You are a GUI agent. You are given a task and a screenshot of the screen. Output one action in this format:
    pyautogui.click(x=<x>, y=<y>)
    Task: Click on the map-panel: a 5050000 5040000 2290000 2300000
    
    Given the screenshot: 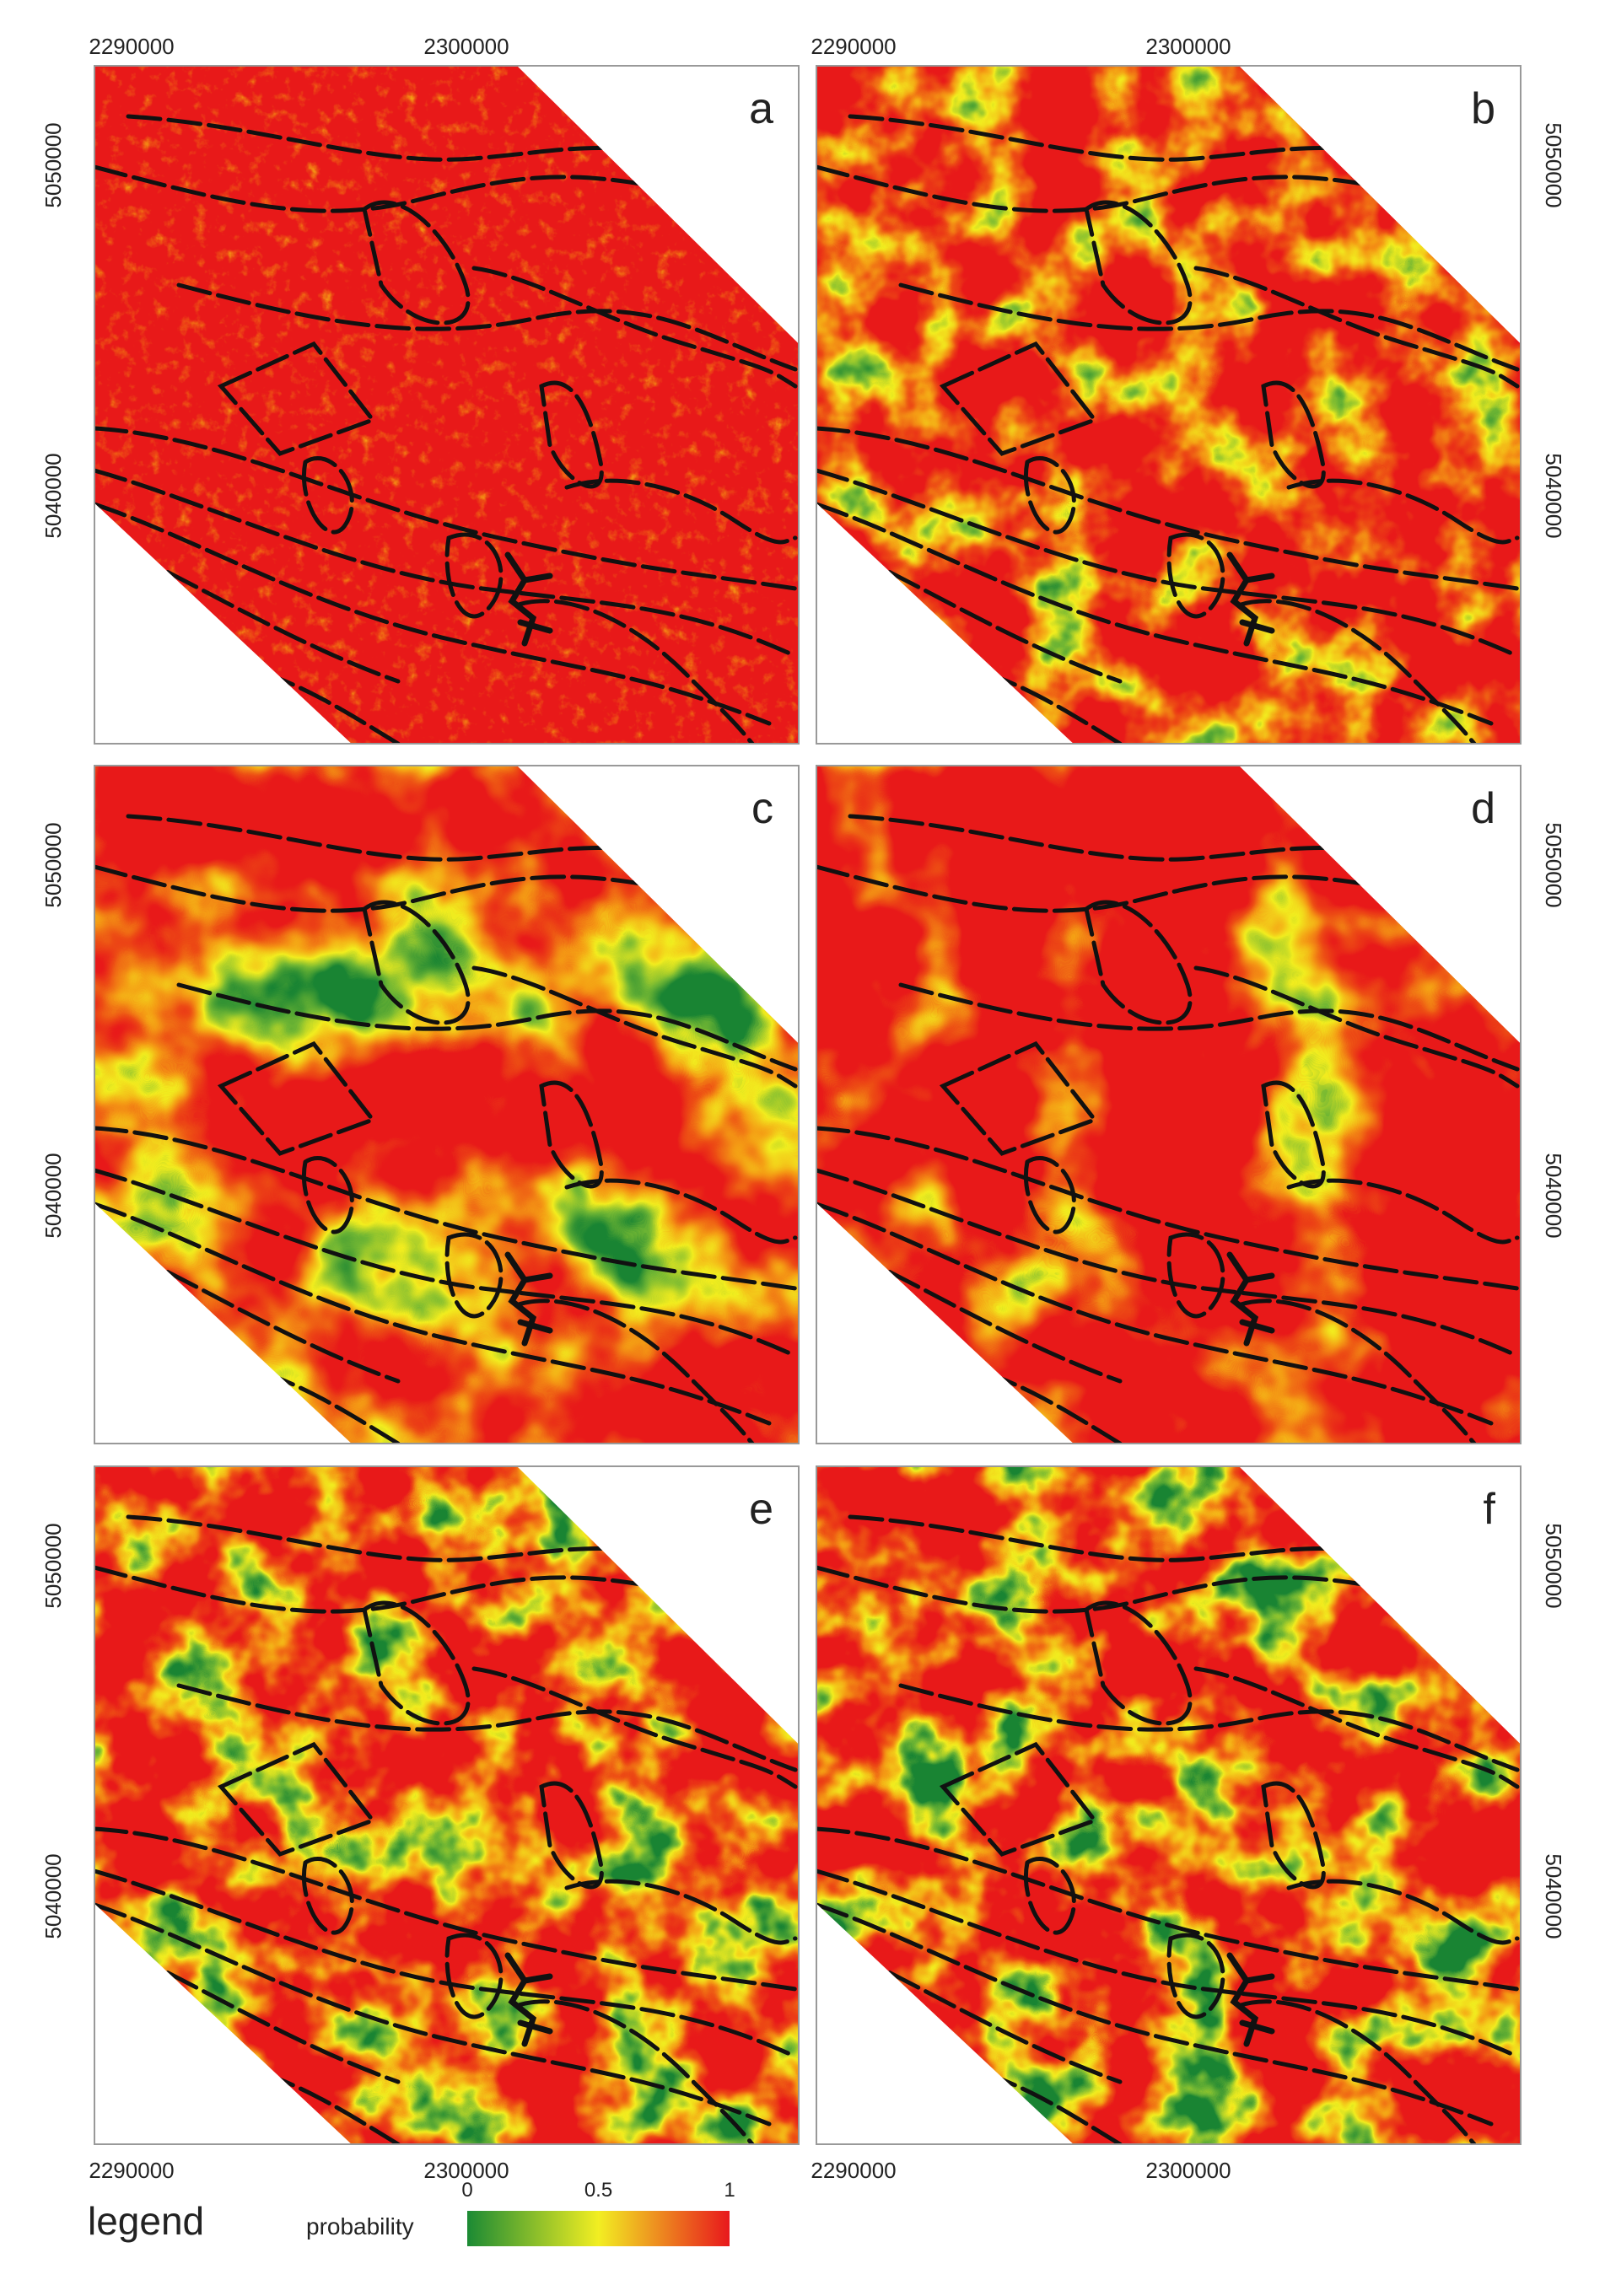 What is the action you would take?
    pyautogui.click(x=420, y=389)
    